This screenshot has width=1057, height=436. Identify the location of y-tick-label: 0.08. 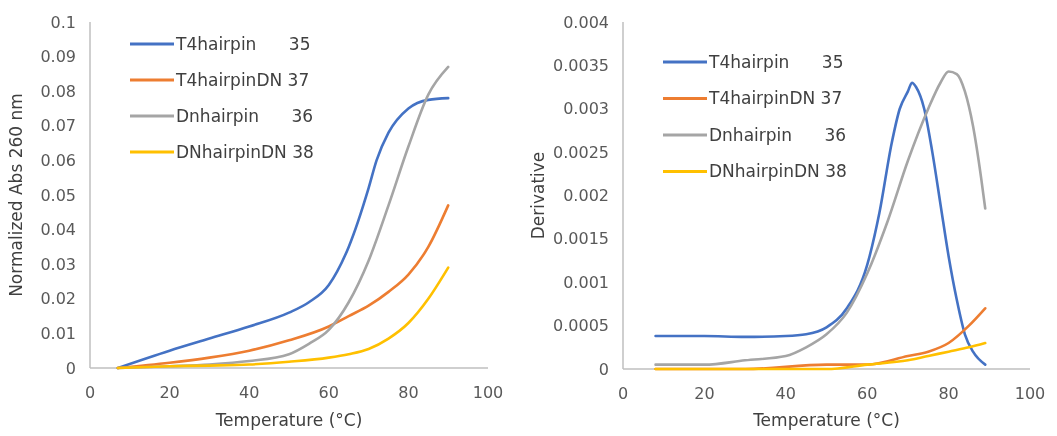
(58, 91).